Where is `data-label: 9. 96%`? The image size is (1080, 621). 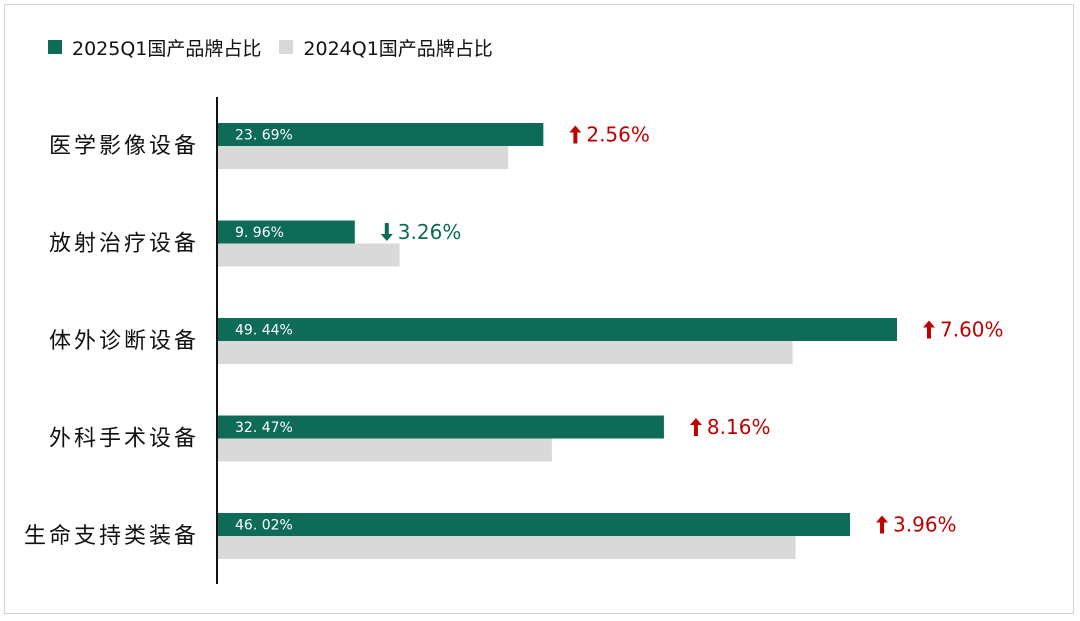
data-label: 9. 96% is located at coordinates (259, 233).